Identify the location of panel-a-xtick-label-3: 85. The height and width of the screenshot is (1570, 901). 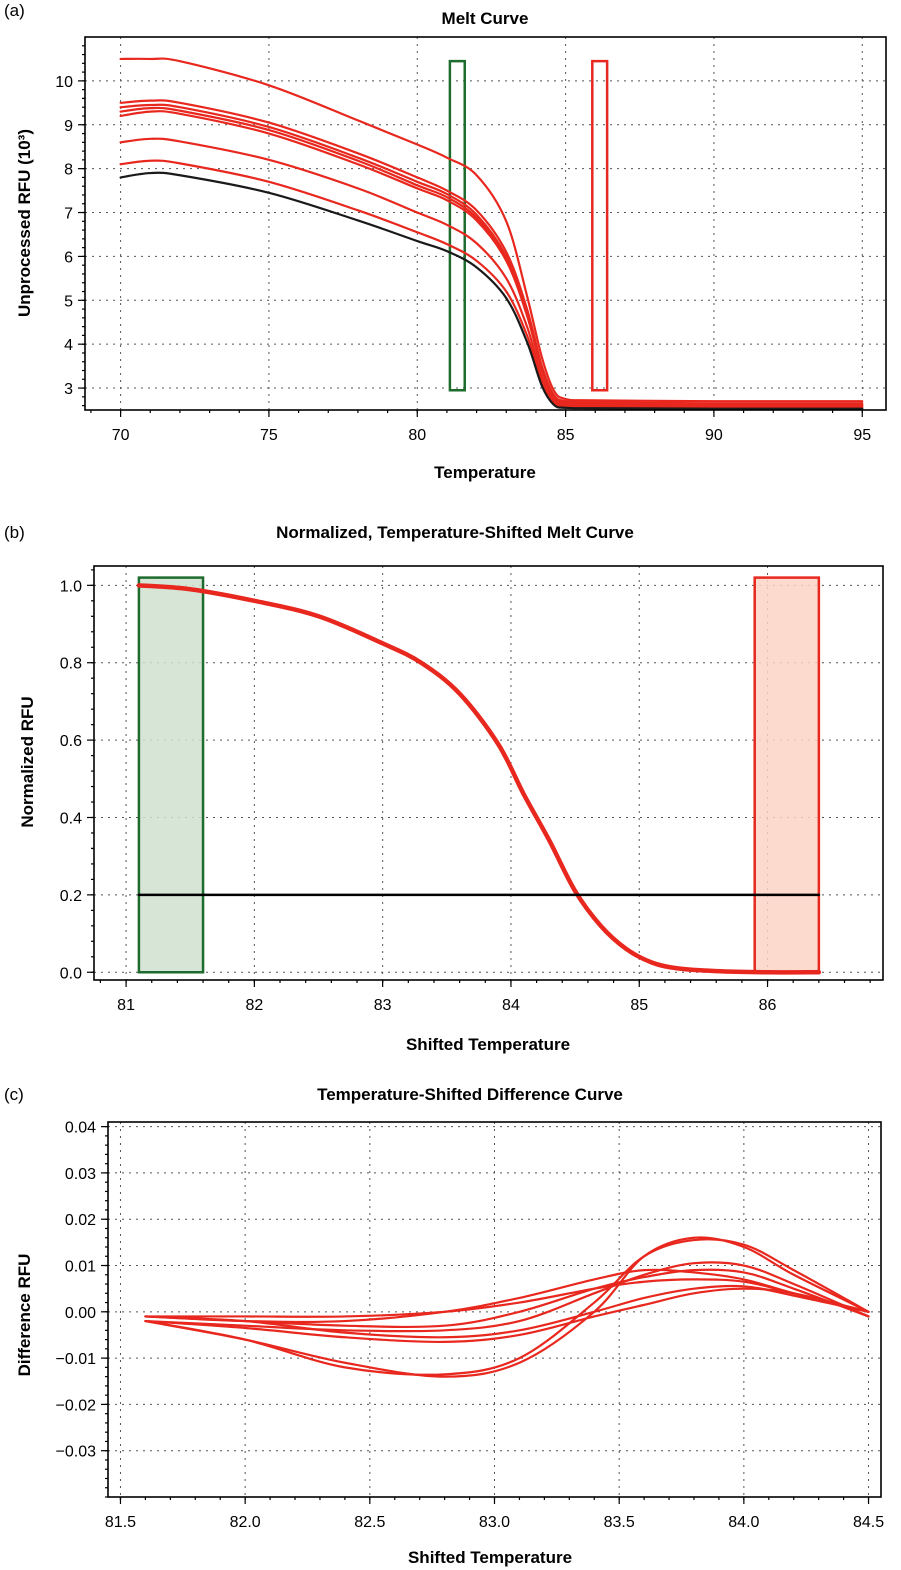
(566, 435).